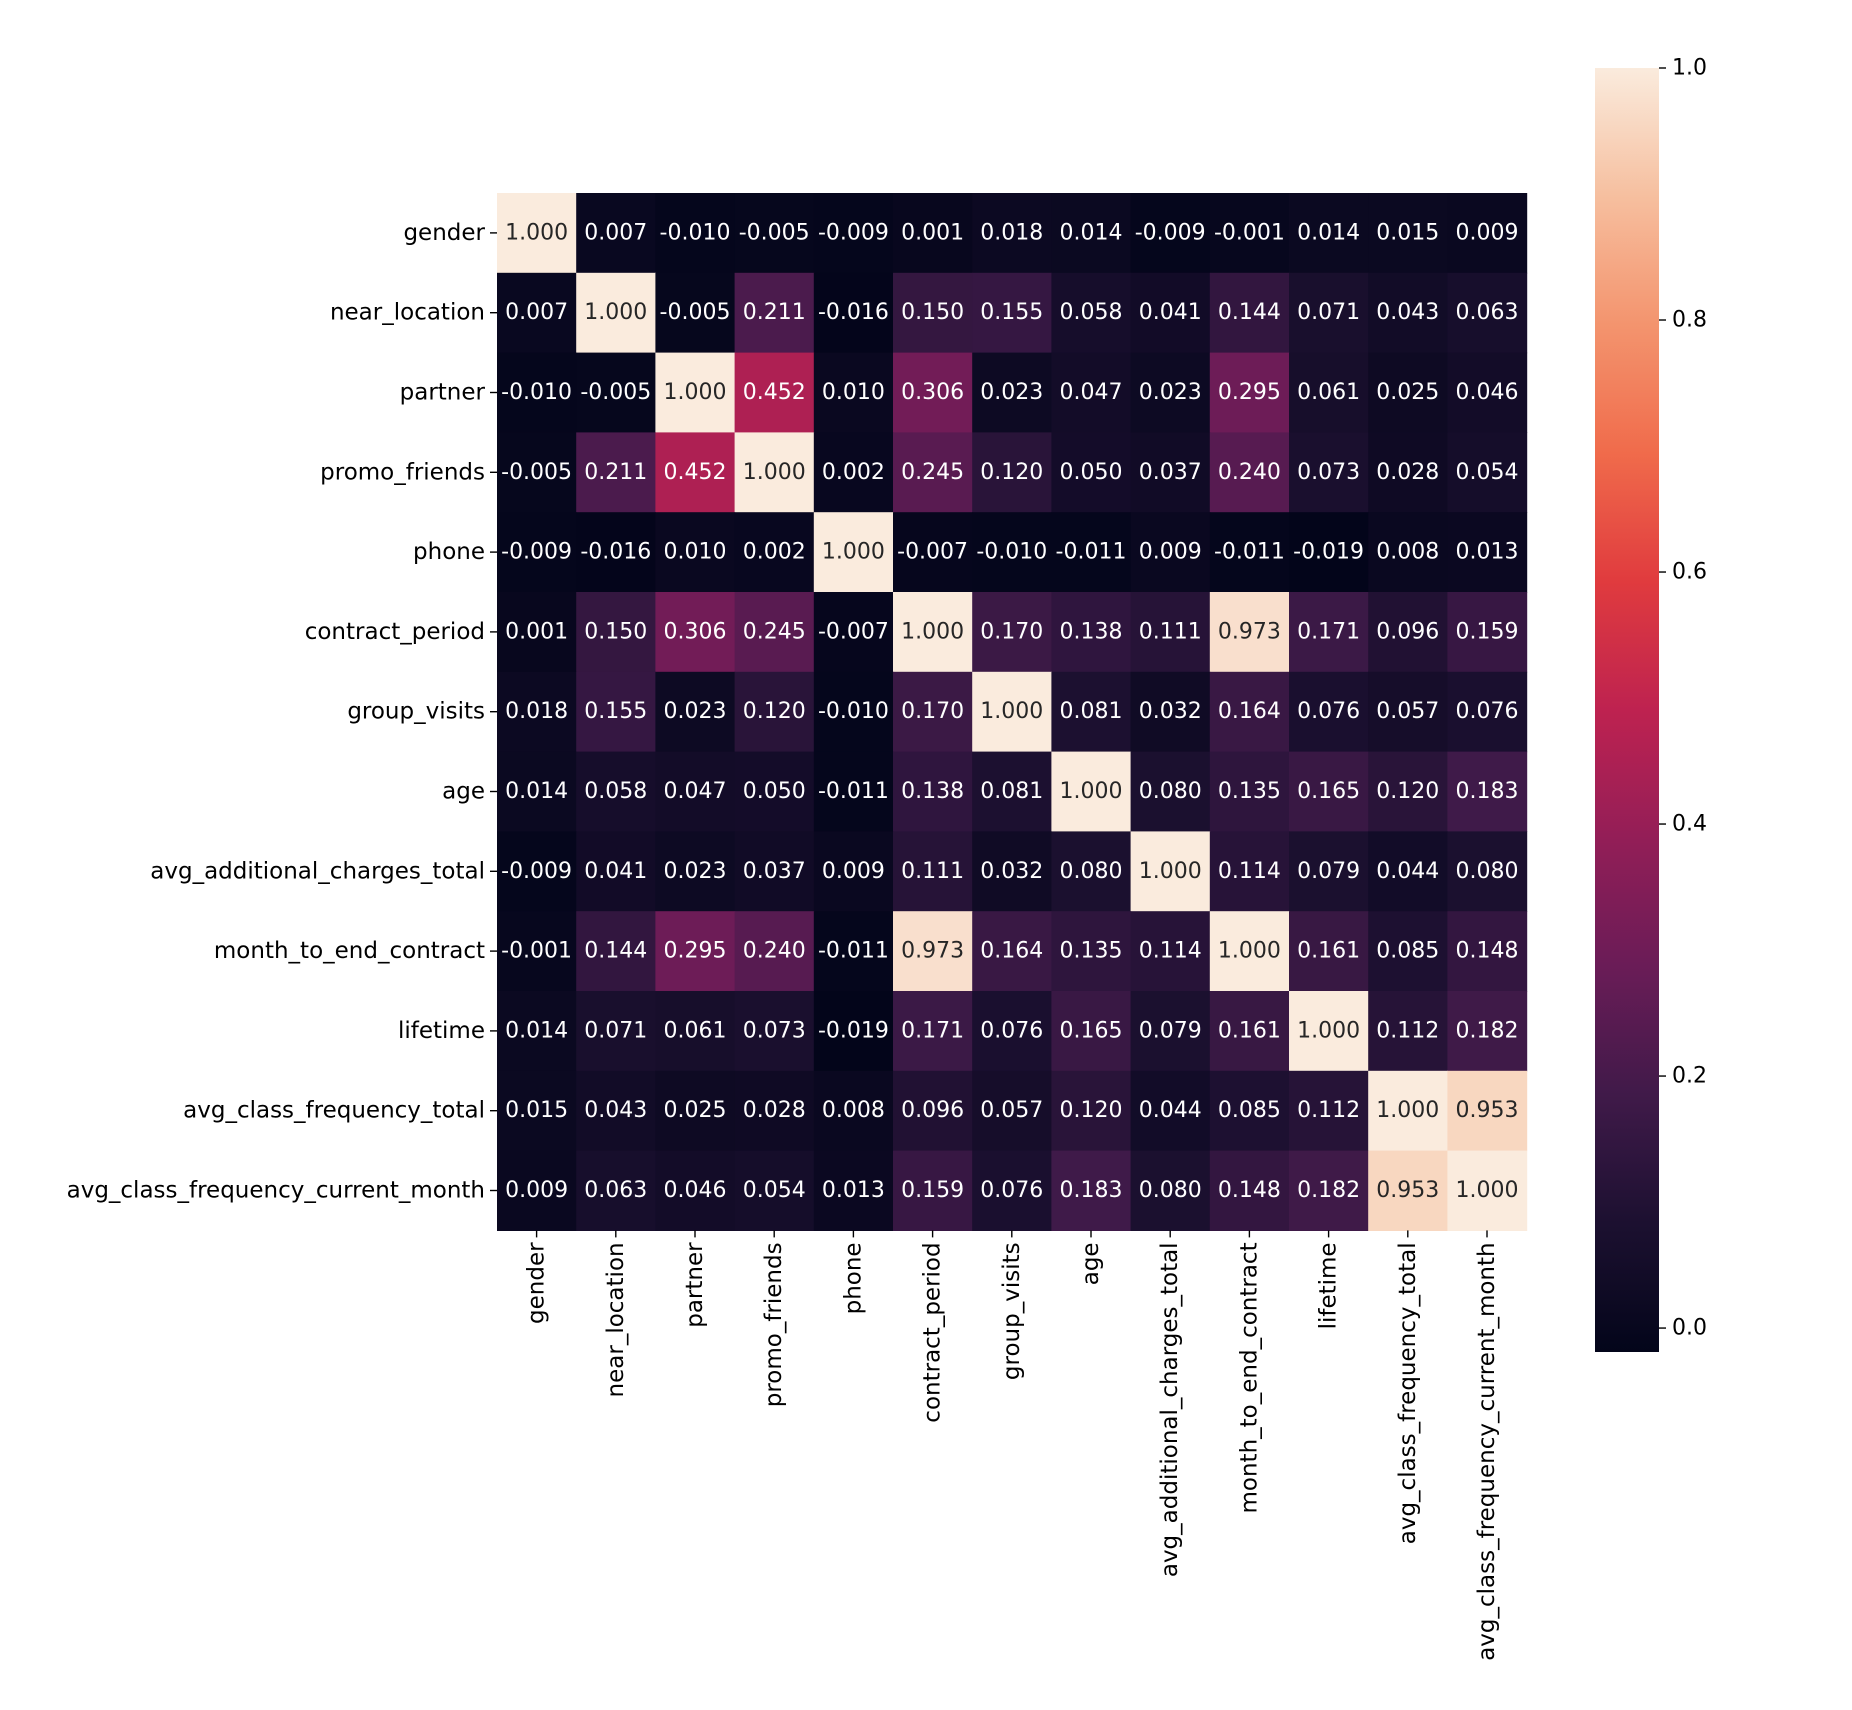 Image resolution: width=1852 pixels, height=1710 pixels. What do you see at coordinates (1689, 1328) in the screenshot?
I see `colorbar-tick-label: 0.0` at bounding box center [1689, 1328].